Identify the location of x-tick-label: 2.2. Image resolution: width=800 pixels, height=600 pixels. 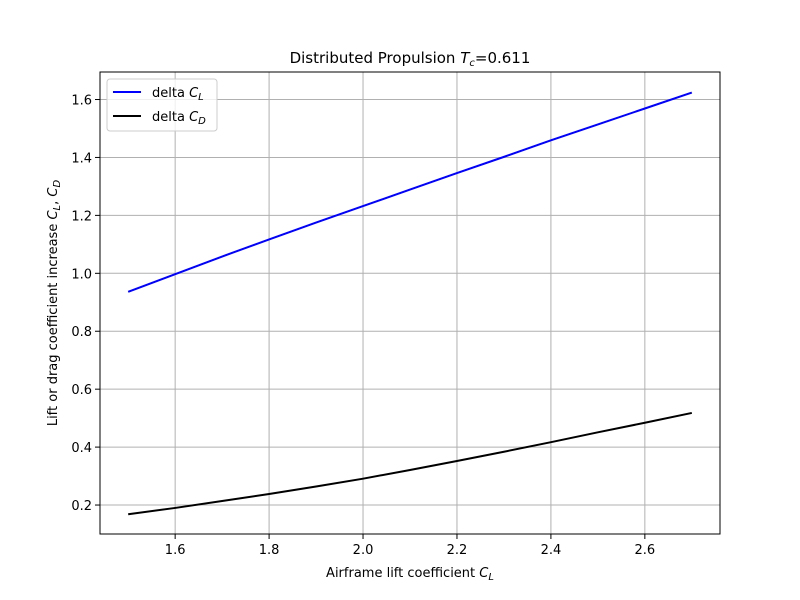
(457, 550).